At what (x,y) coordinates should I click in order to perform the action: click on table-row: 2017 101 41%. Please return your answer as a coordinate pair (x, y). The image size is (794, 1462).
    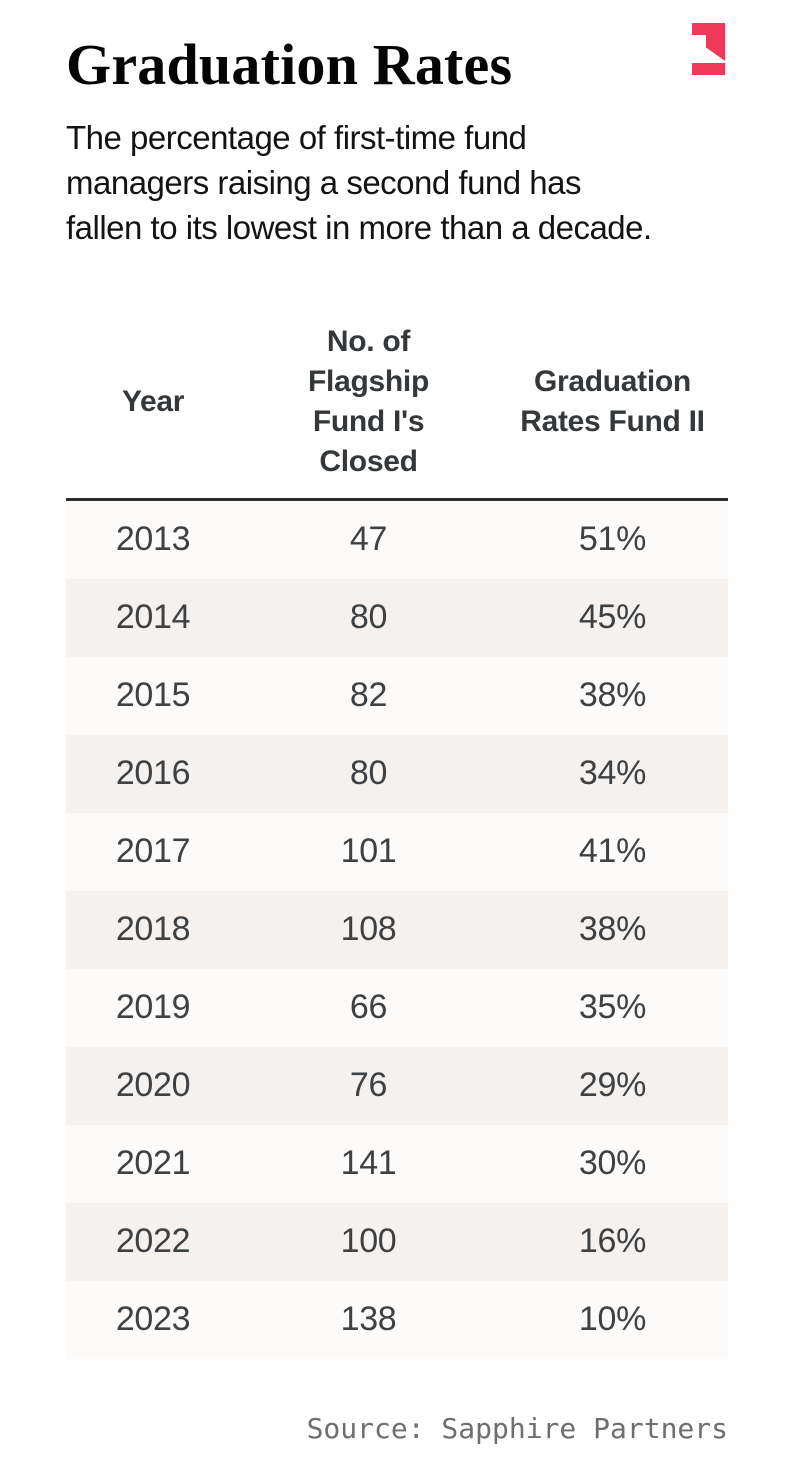
    Looking at the image, I should click on (397, 851).